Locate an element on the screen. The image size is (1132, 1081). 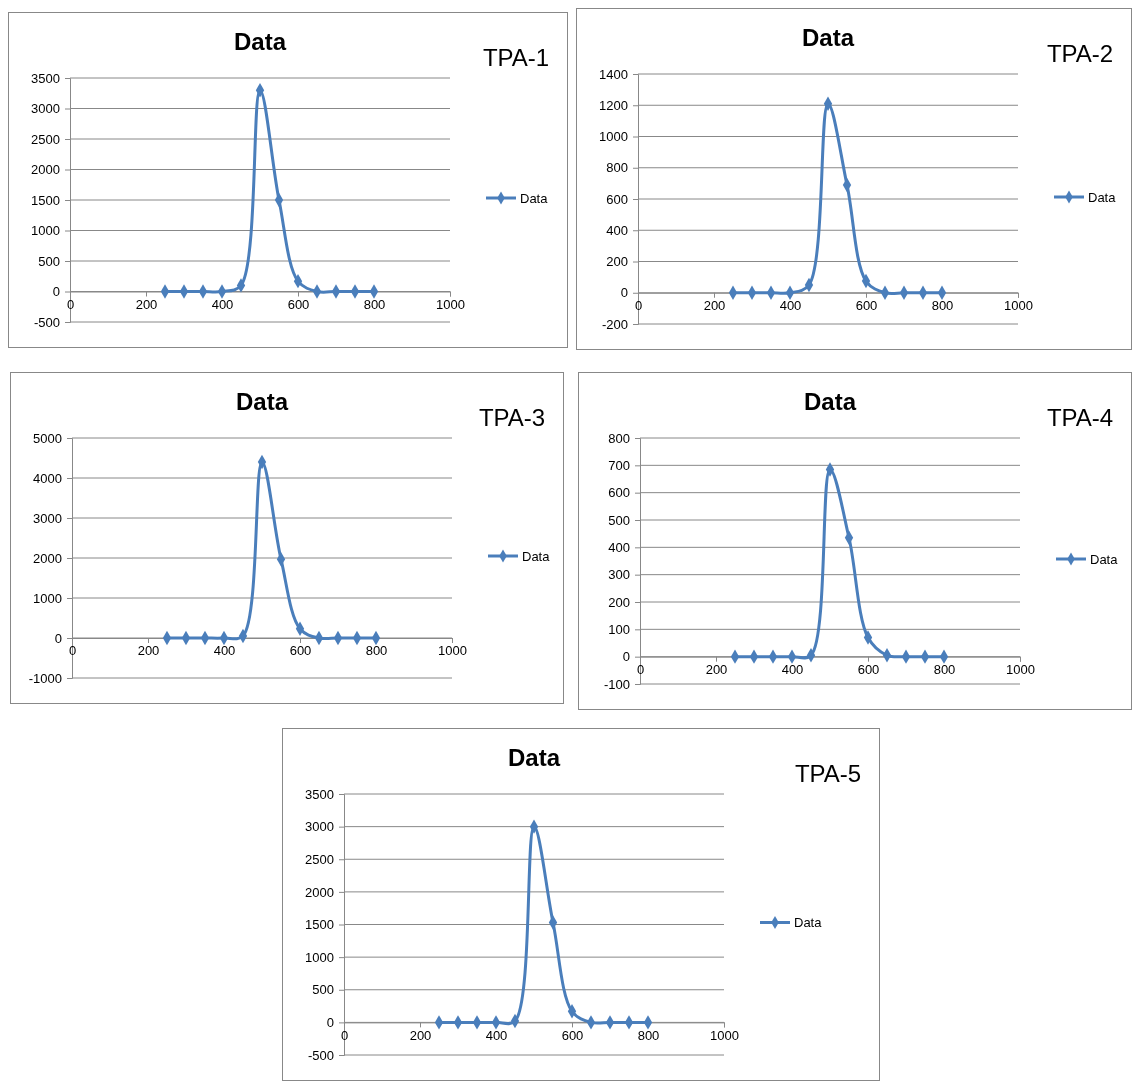
y-tick-label: 1400 is located at coordinates (613, 74).